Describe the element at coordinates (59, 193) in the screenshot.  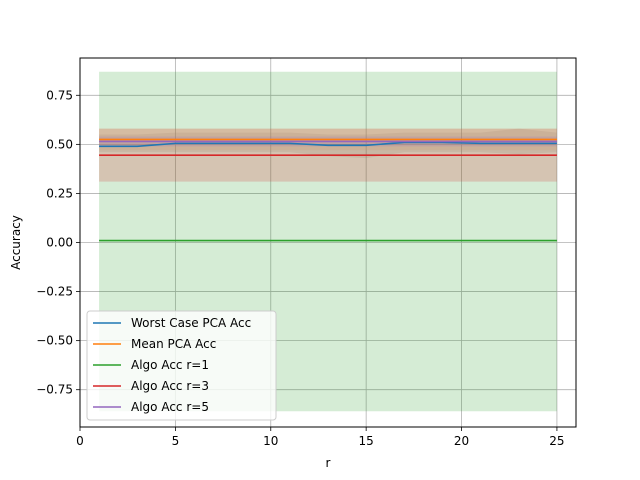
I see `y-tick-label: 0.25` at that location.